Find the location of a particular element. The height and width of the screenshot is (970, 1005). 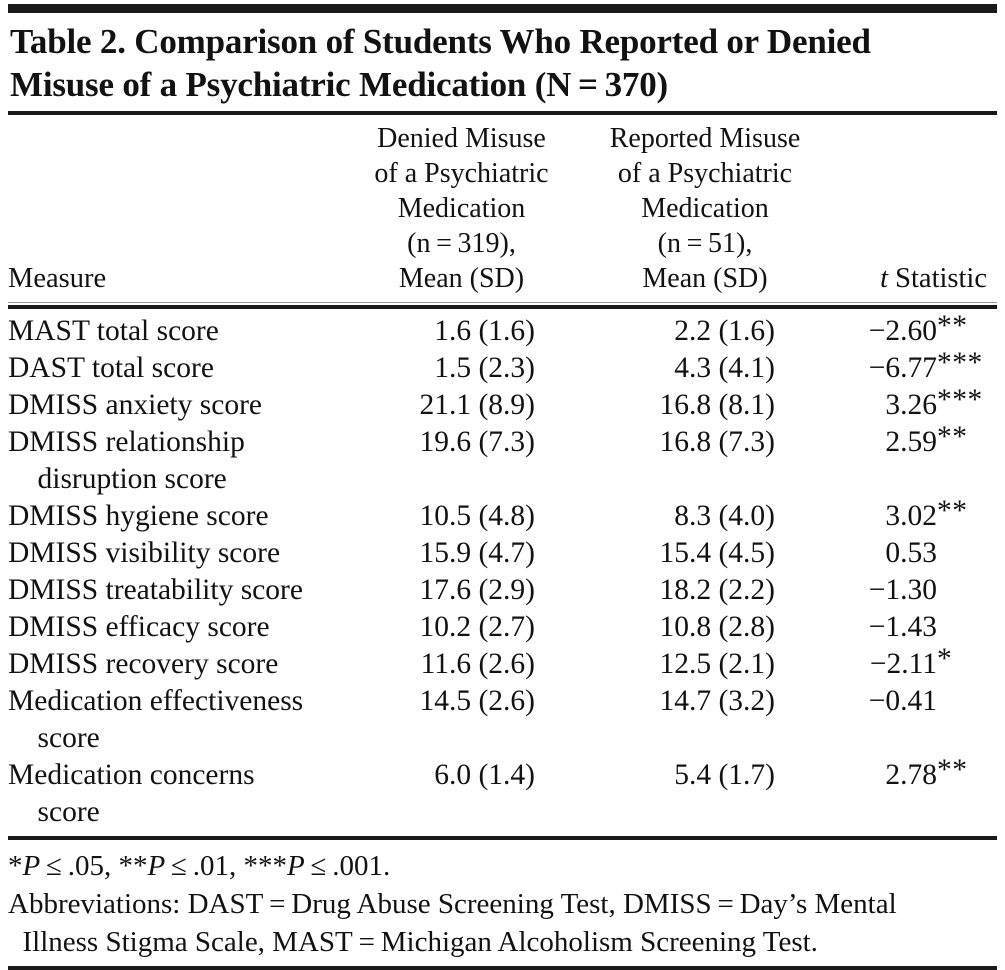

measure-cell: DMISS anxiety score is located at coordinates (135, 405).